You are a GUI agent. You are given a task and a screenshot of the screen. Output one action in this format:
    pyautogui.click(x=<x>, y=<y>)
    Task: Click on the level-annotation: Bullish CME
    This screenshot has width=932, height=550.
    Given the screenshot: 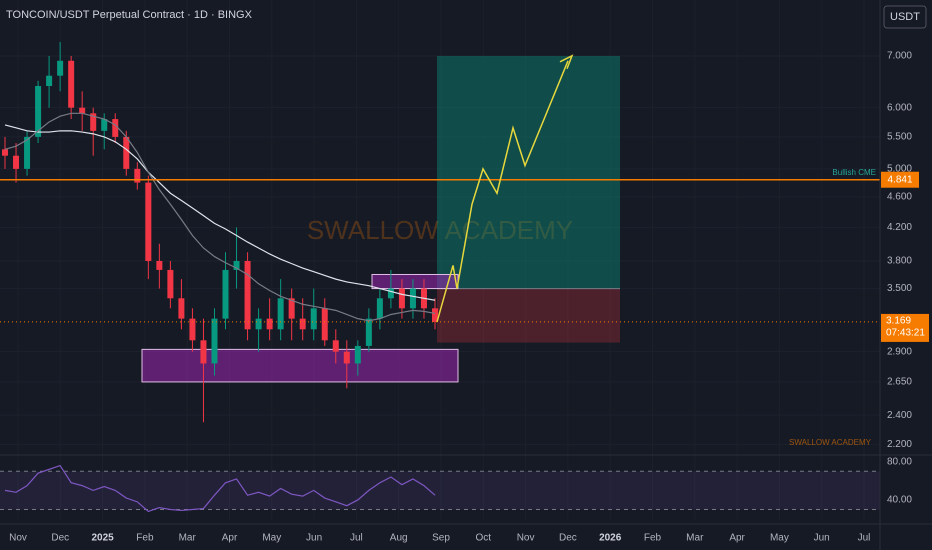 What is the action you would take?
    pyautogui.click(x=854, y=172)
    